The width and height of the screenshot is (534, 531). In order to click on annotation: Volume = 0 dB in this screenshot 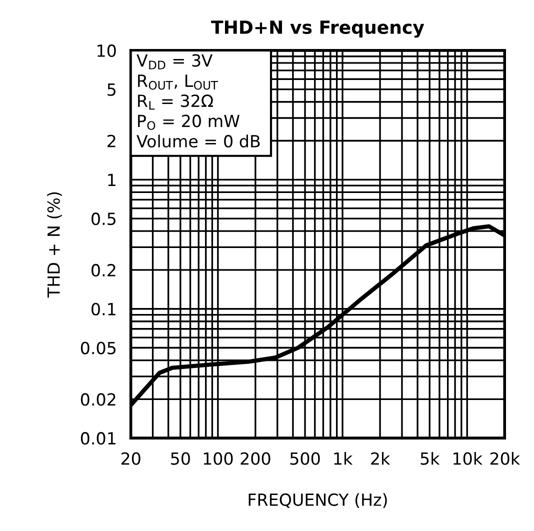, I will do `click(198, 141)`.